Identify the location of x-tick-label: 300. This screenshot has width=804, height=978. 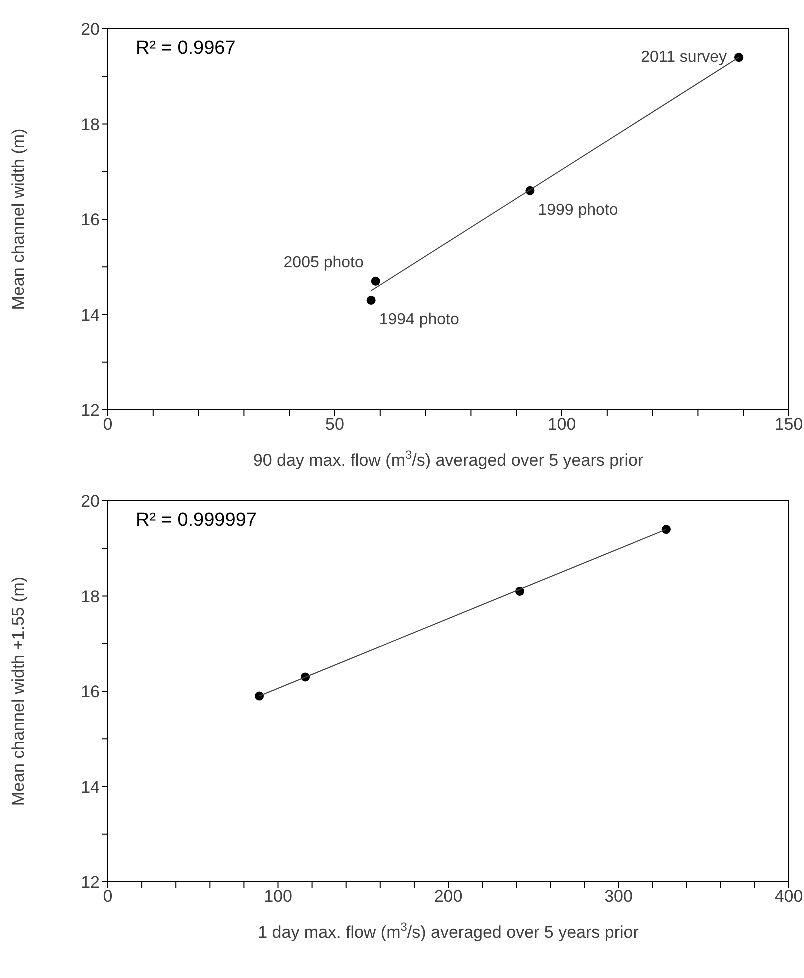
(618, 896).